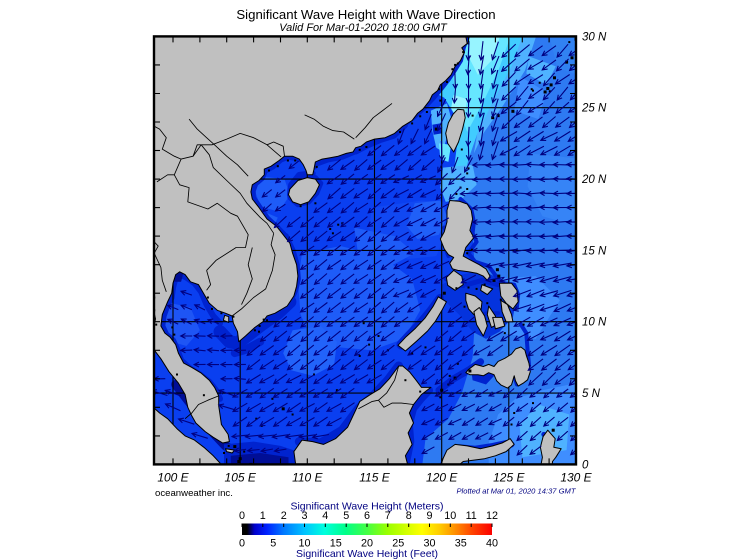  I want to click on svg-text: 2, so click(284, 516).